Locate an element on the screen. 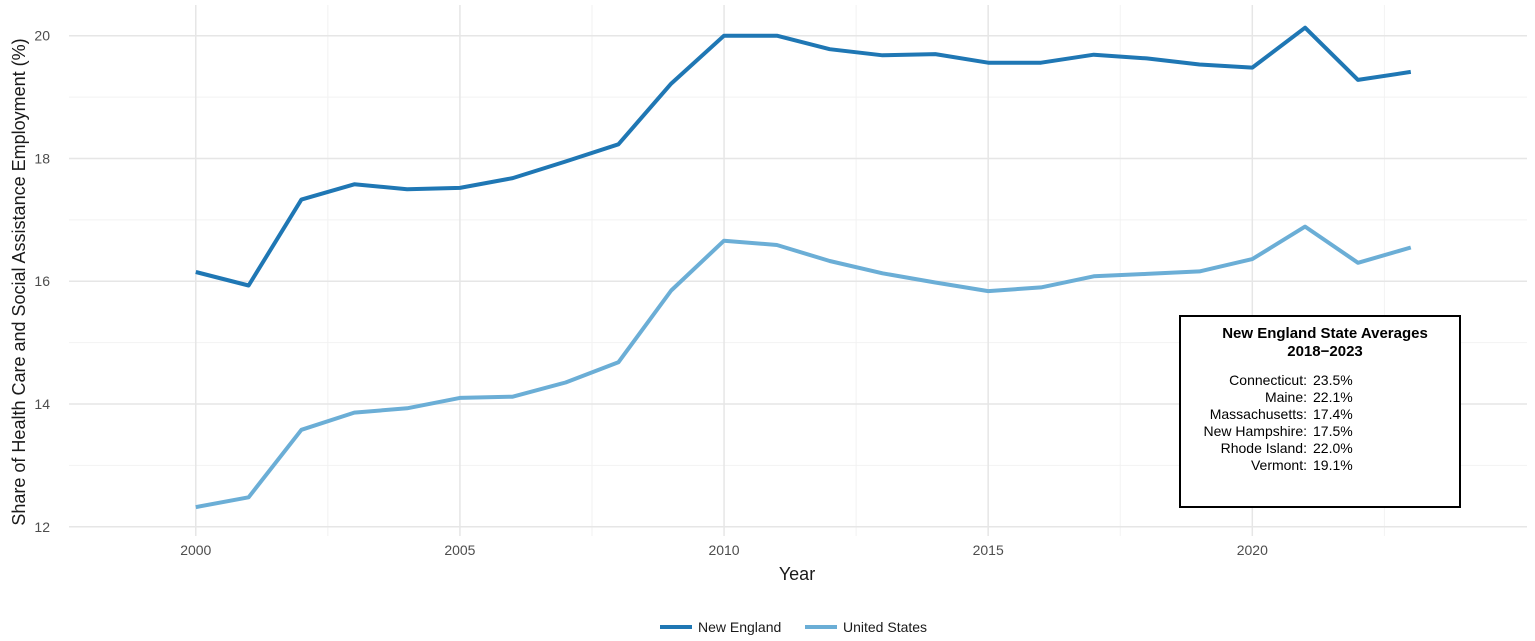 This screenshot has height=641, width=1535. y-tick-label: 12 is located at coordinates (42, 527).